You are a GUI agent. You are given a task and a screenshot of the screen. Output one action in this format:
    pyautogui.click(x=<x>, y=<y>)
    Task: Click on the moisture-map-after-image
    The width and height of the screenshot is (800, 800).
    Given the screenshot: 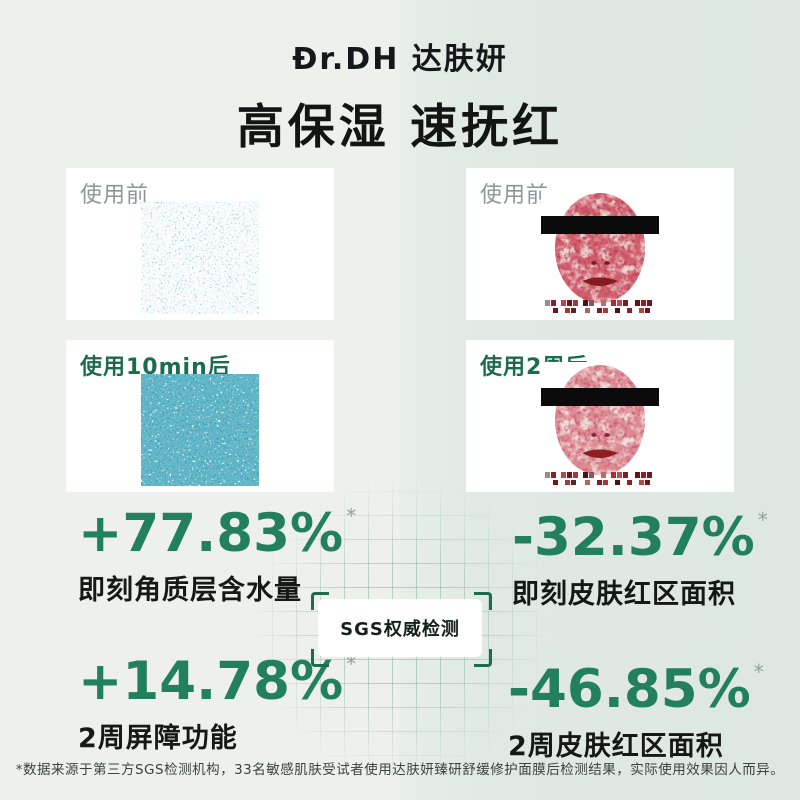 What is the action you would take?
    pyautogui.click(x=200, y=430)
    